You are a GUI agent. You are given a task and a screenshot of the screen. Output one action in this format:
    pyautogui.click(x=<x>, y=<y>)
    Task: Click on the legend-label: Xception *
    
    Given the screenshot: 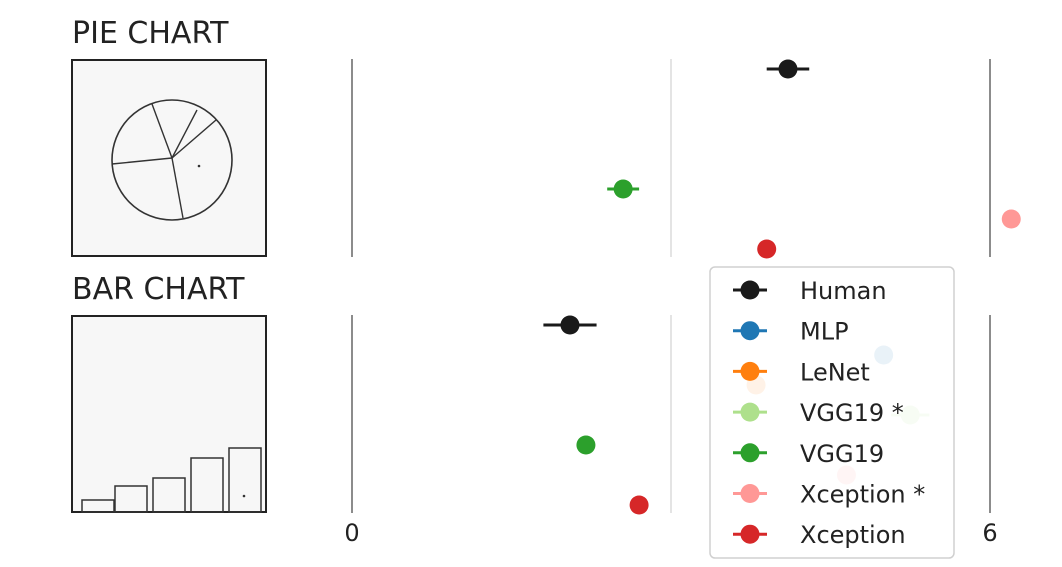 What is the action you would take?
    pyautogui.click(x=862, y=495)
    